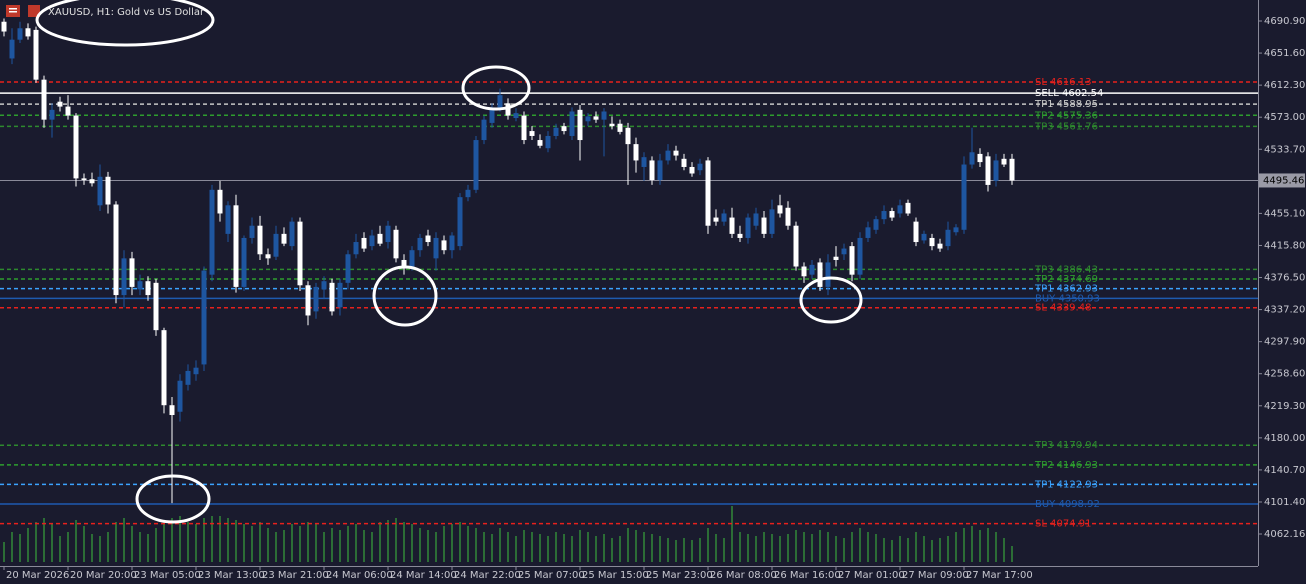 This screenshot has width=1306, height=584. What do you see at coordinates (295, 575) in the screenshot?
I see `x-tick-label: 23 Mar 21:00` at bounding box center [295, 575].